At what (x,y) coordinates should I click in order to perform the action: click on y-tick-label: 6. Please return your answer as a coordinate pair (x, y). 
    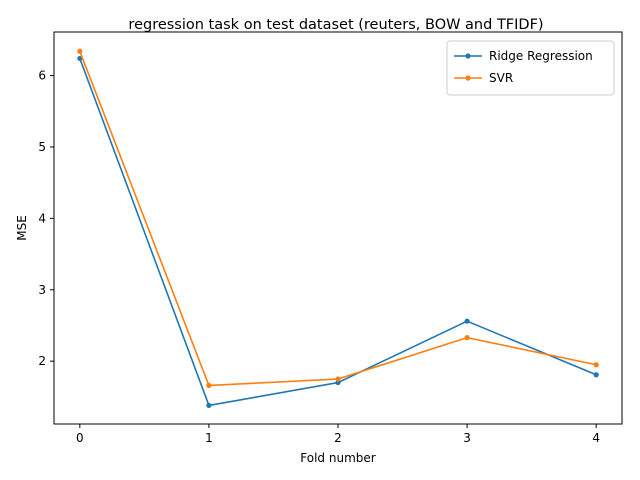
    Looking at the image, I should click on (42, 76).